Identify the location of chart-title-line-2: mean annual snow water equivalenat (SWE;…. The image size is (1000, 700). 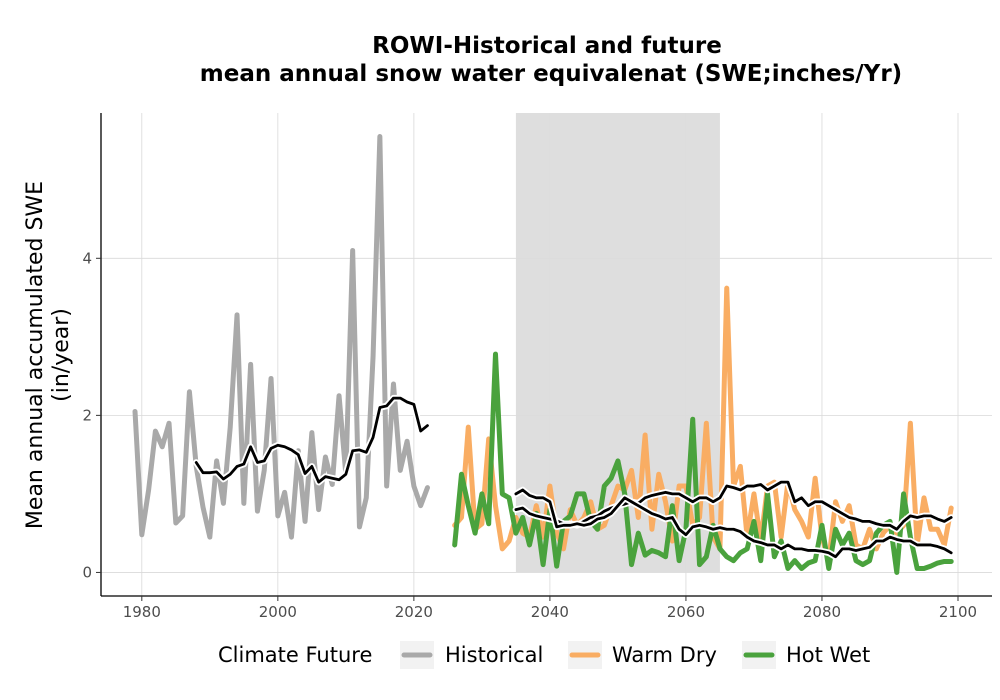
(551, 74).